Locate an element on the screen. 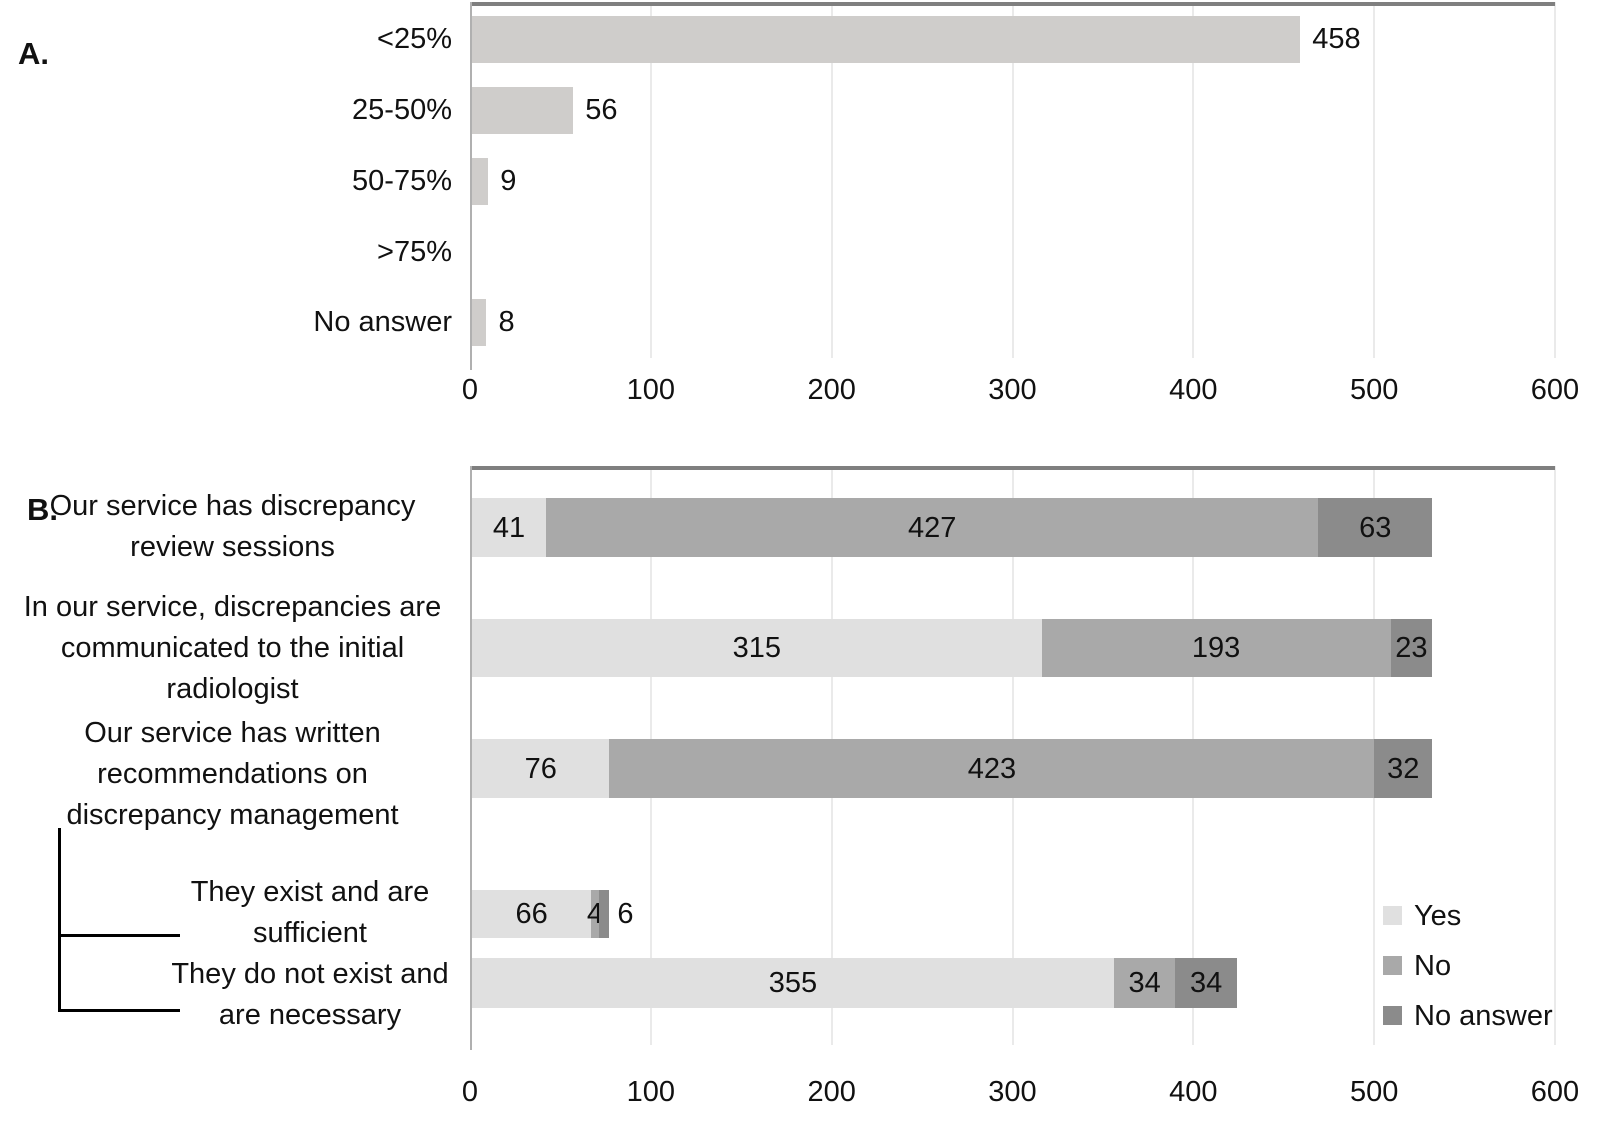 The image size is (1600, 1126). value-label: 41 is located at coordinates (509, 527).